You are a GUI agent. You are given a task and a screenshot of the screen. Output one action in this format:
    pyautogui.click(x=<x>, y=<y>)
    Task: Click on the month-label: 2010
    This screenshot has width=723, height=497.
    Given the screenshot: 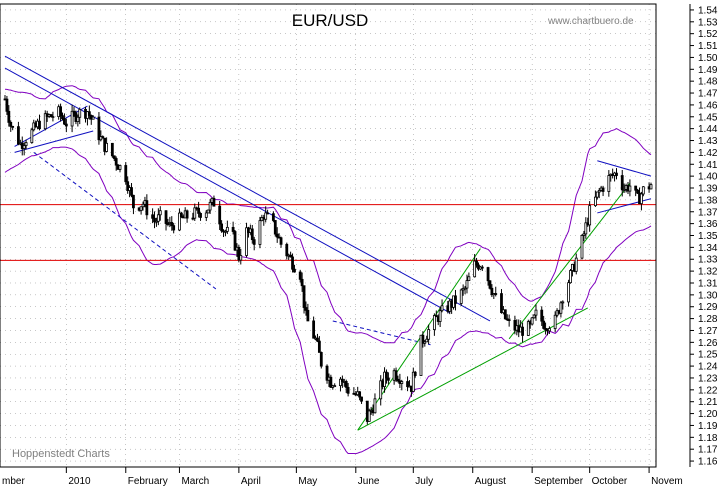 What is the action you would take?
    pyautogui.click(x=79, y=481)
    